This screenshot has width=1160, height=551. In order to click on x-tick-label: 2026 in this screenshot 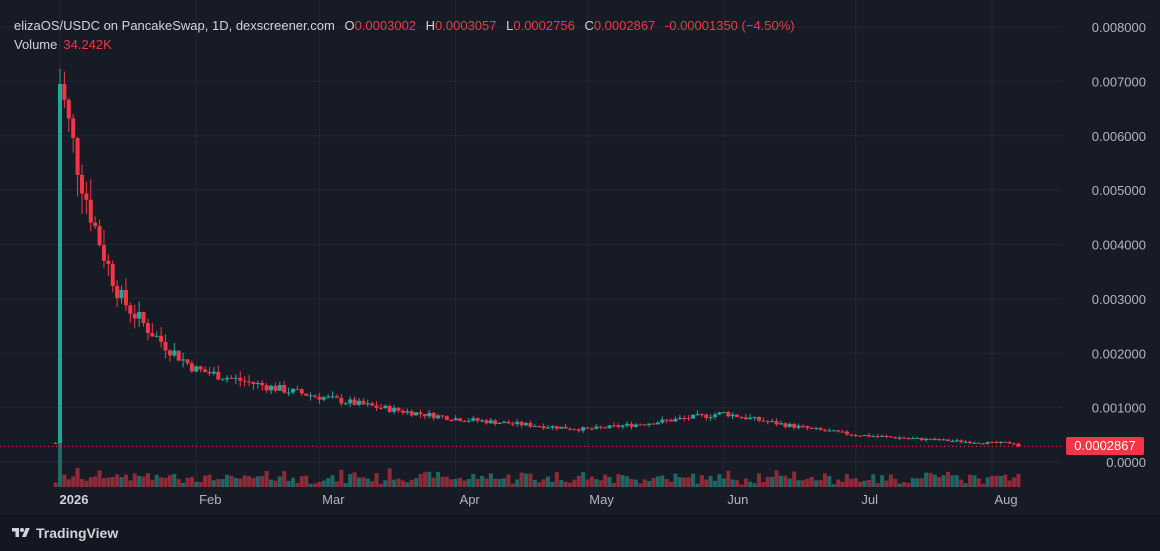, I will do `click(74, 499)`.